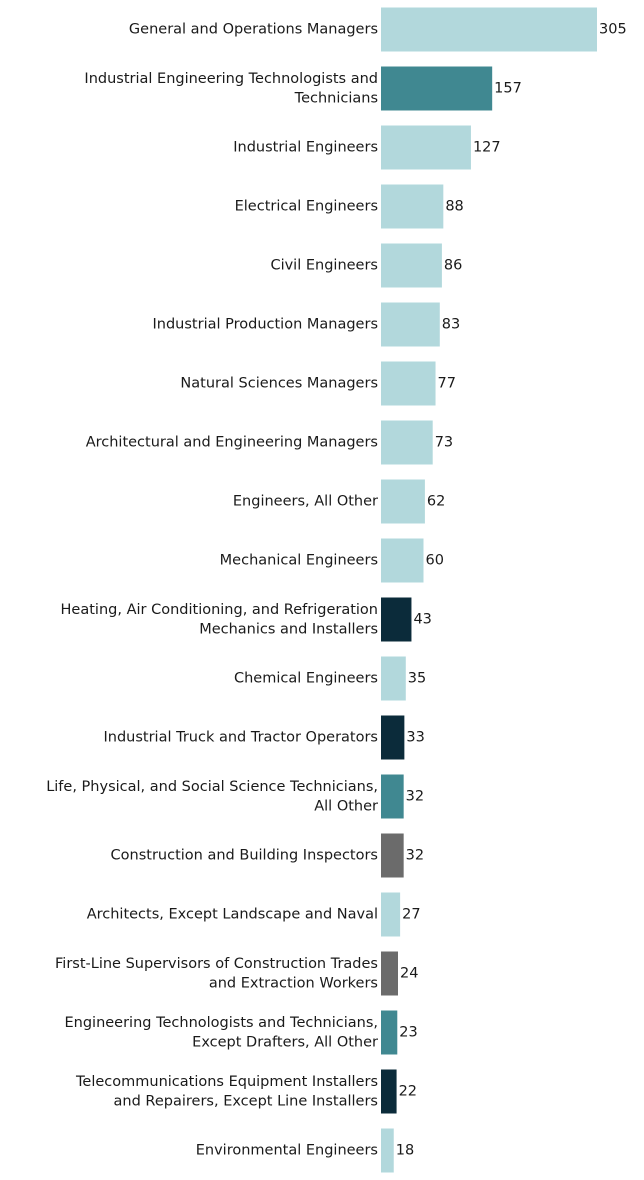  What do you see at coordinates (324, 266) in the screenshot?
I see `category-label: Civil Engineers` at bounding box center [324, 266].